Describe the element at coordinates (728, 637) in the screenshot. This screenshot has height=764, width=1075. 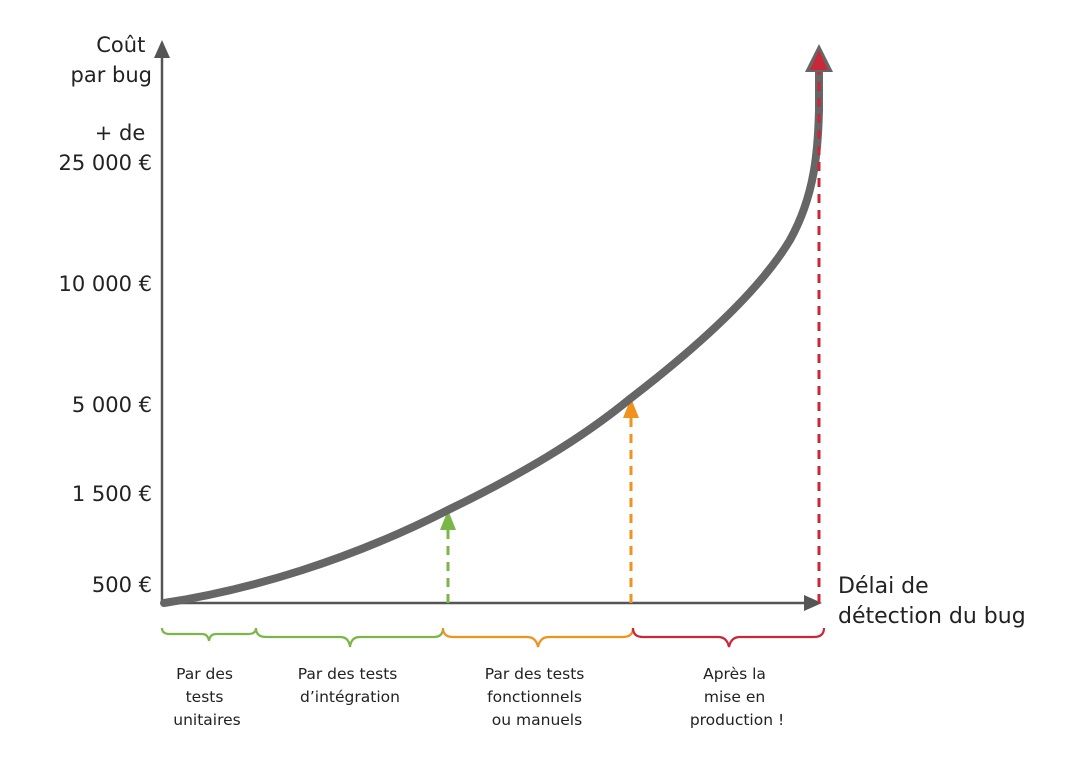
I see `phase-brace-production` at that location.